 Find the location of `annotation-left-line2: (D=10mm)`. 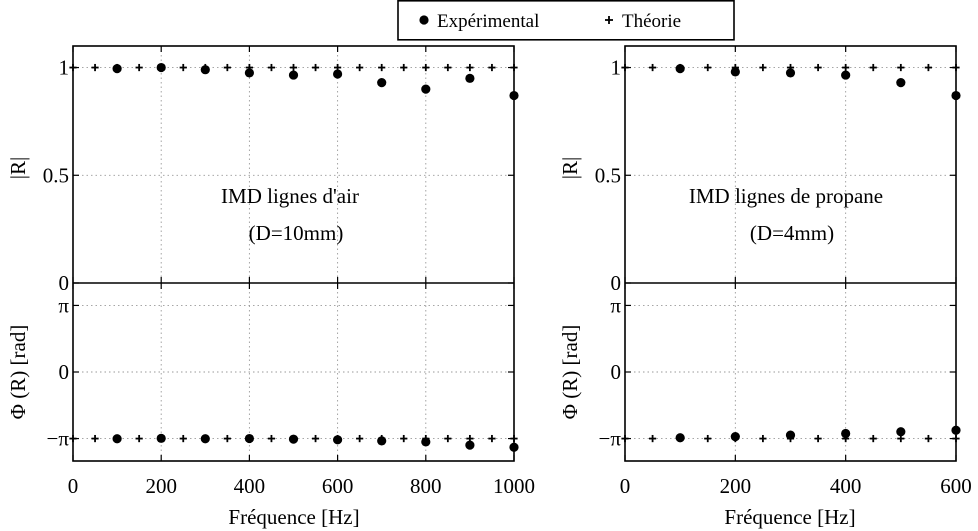

annotation-left-line2: (D=10mm) is located at coordinates (296, 233).